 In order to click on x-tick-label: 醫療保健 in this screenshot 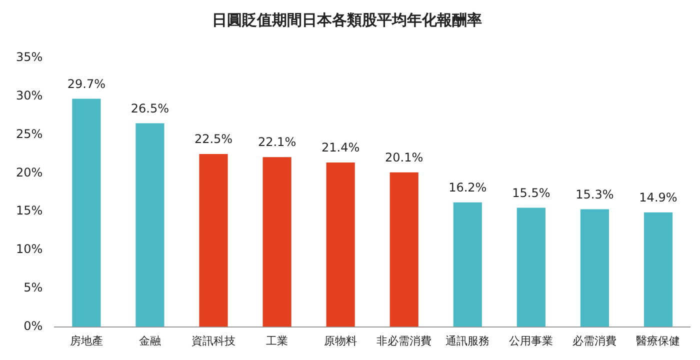, I will do `click(658, 341)`.